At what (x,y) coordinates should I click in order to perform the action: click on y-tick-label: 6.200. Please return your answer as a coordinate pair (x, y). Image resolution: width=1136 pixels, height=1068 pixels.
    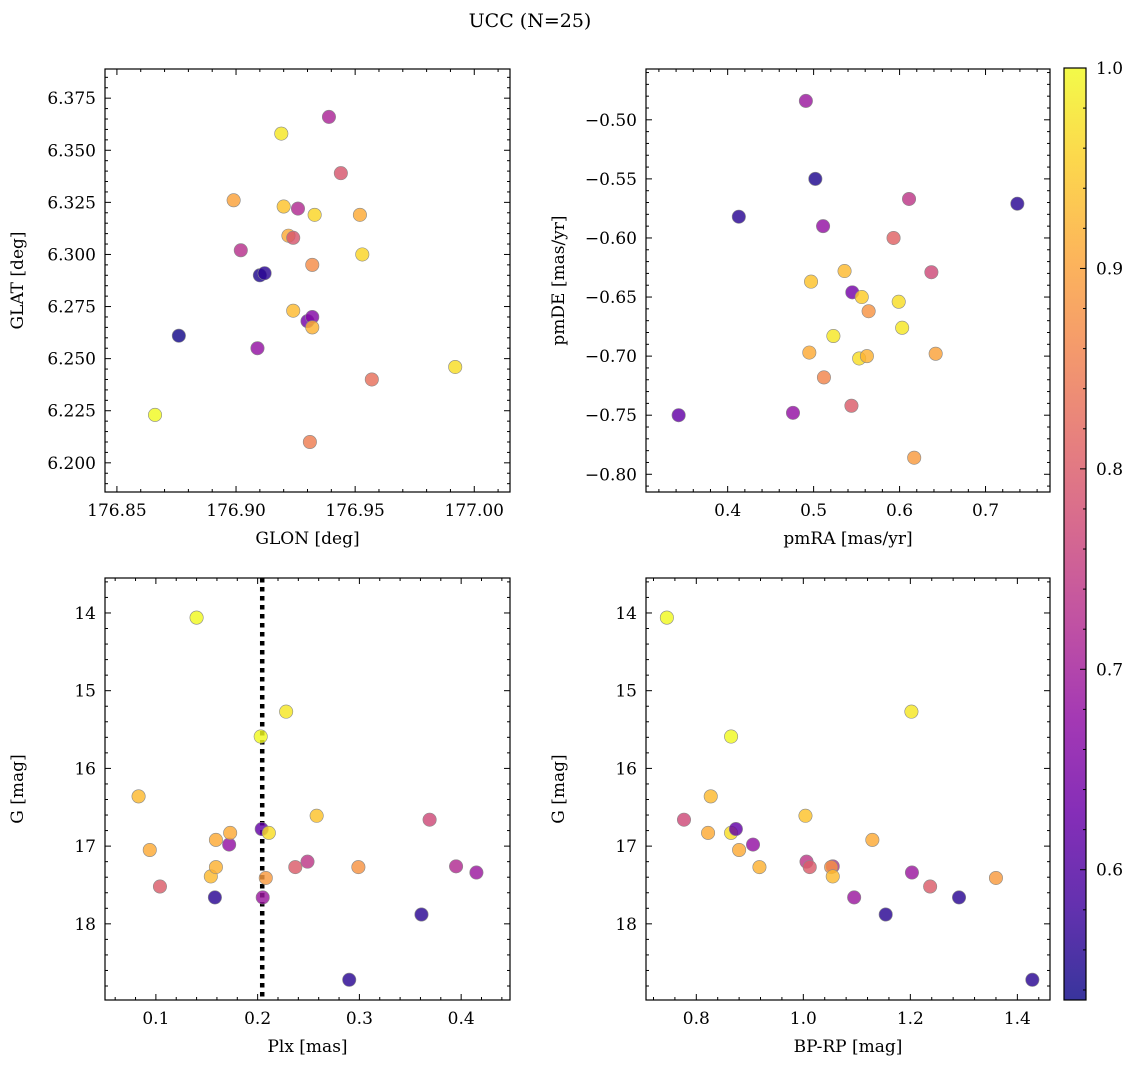
    Looking at the image, I should click on (71, 464).